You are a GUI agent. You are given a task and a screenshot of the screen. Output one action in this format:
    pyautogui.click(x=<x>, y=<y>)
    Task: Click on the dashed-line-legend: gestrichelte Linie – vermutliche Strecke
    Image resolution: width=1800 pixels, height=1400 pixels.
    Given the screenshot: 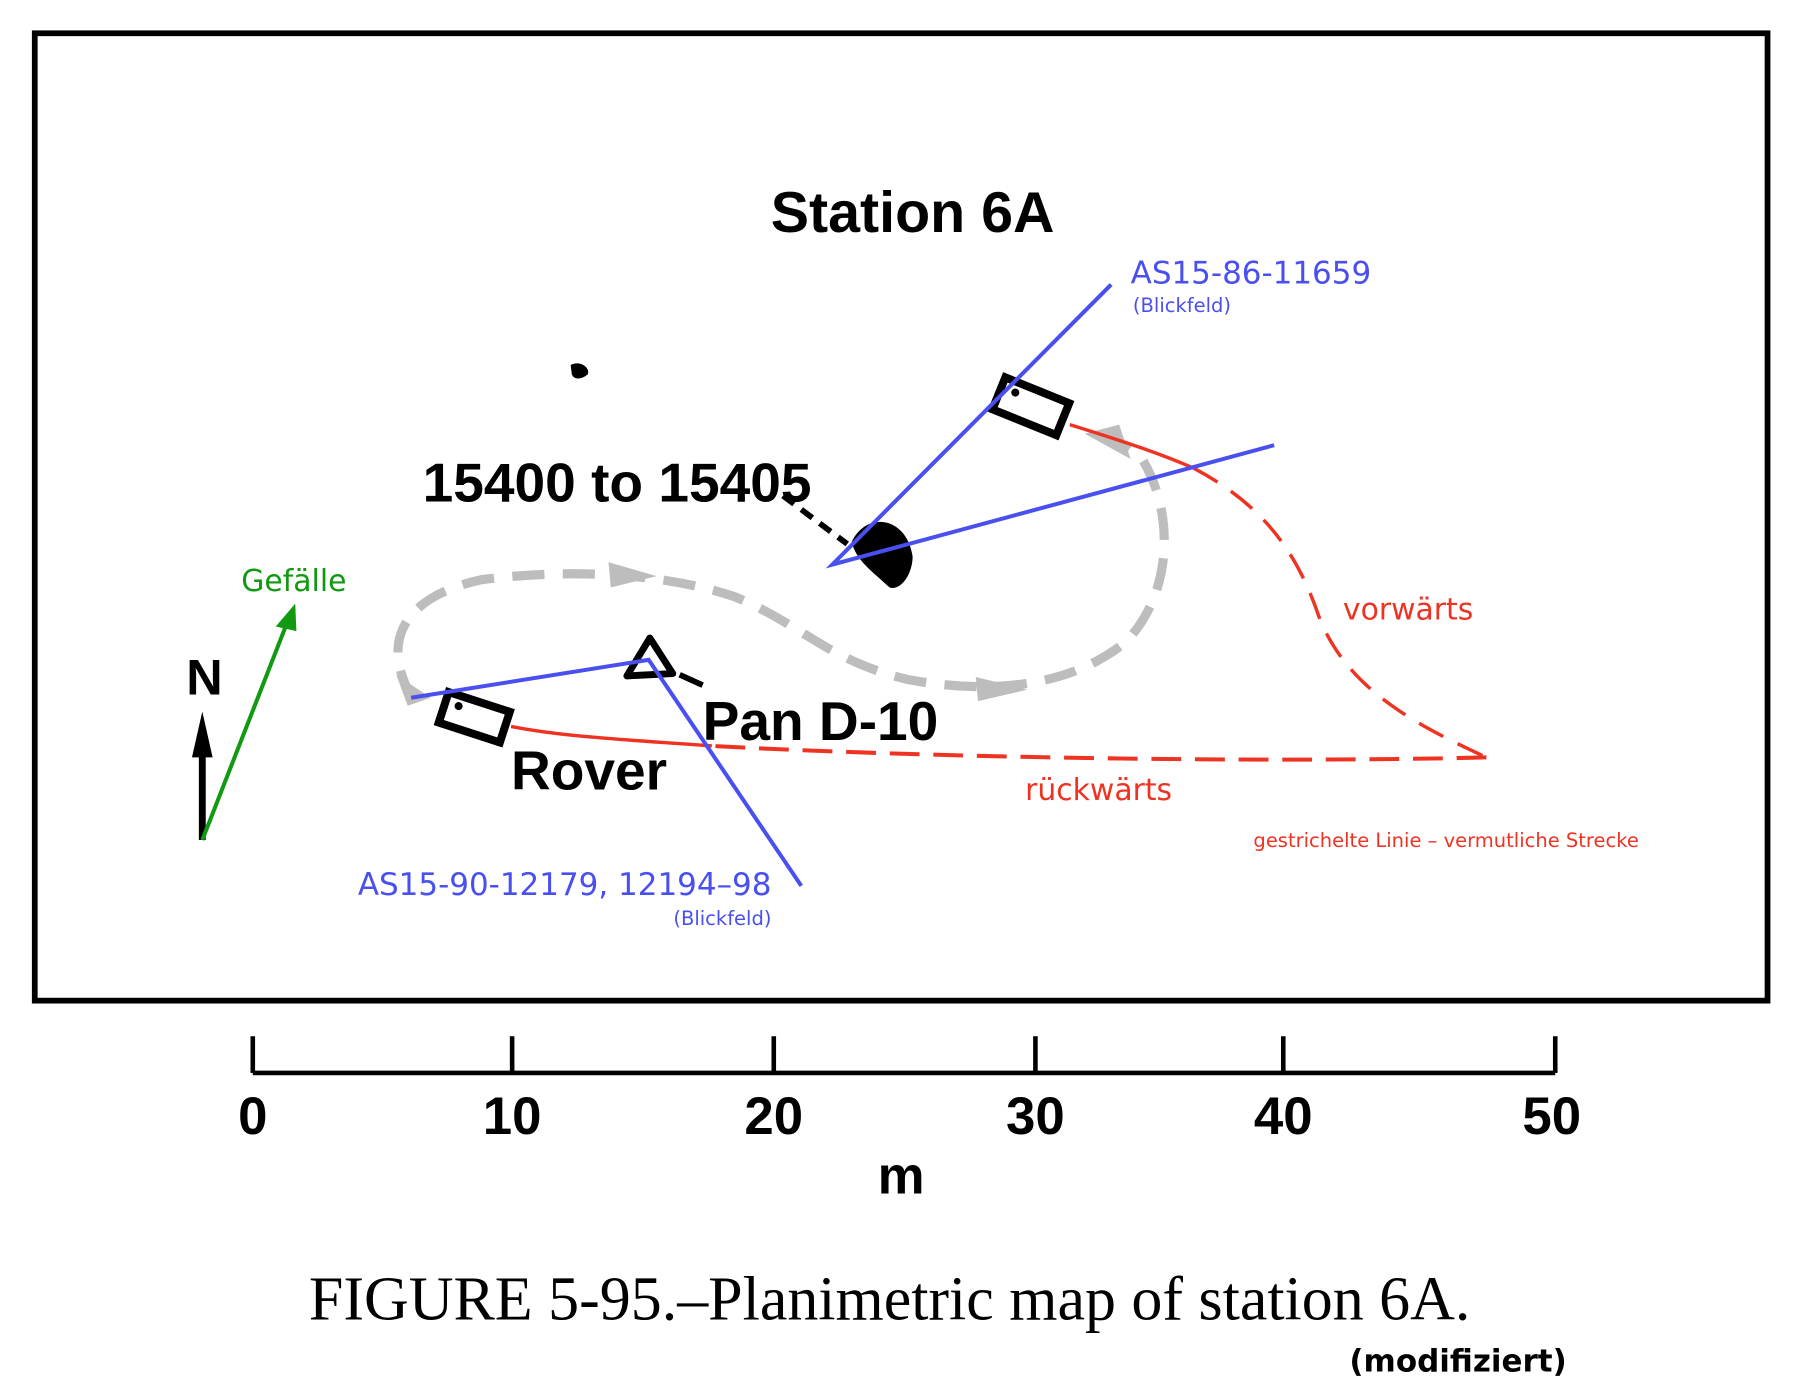 What is the action you would take?
    pyautogui.click(x=1445, y=840)
    